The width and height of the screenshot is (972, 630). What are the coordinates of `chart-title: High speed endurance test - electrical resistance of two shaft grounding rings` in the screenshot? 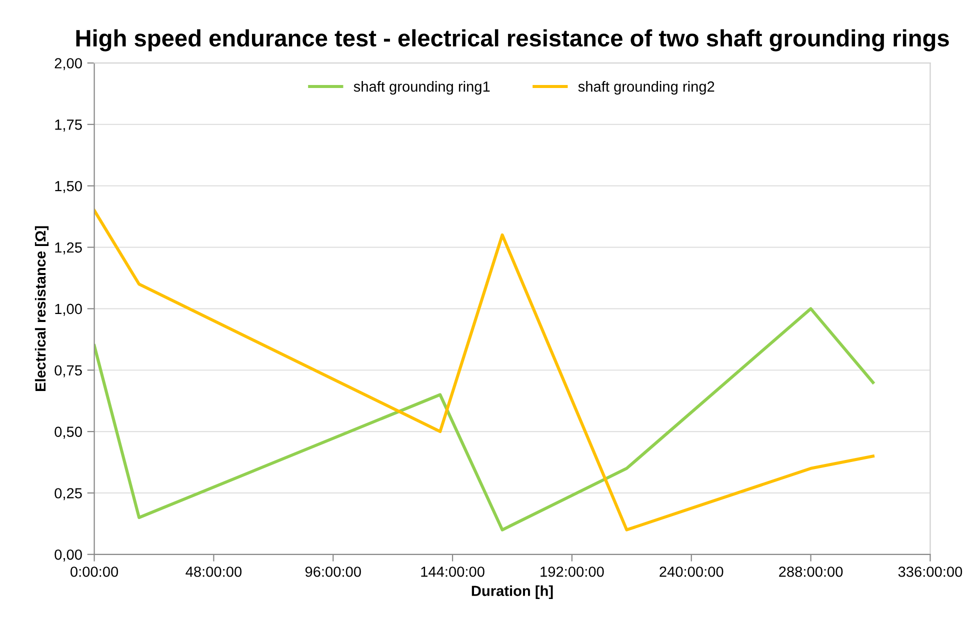 It's located at (512, 40).